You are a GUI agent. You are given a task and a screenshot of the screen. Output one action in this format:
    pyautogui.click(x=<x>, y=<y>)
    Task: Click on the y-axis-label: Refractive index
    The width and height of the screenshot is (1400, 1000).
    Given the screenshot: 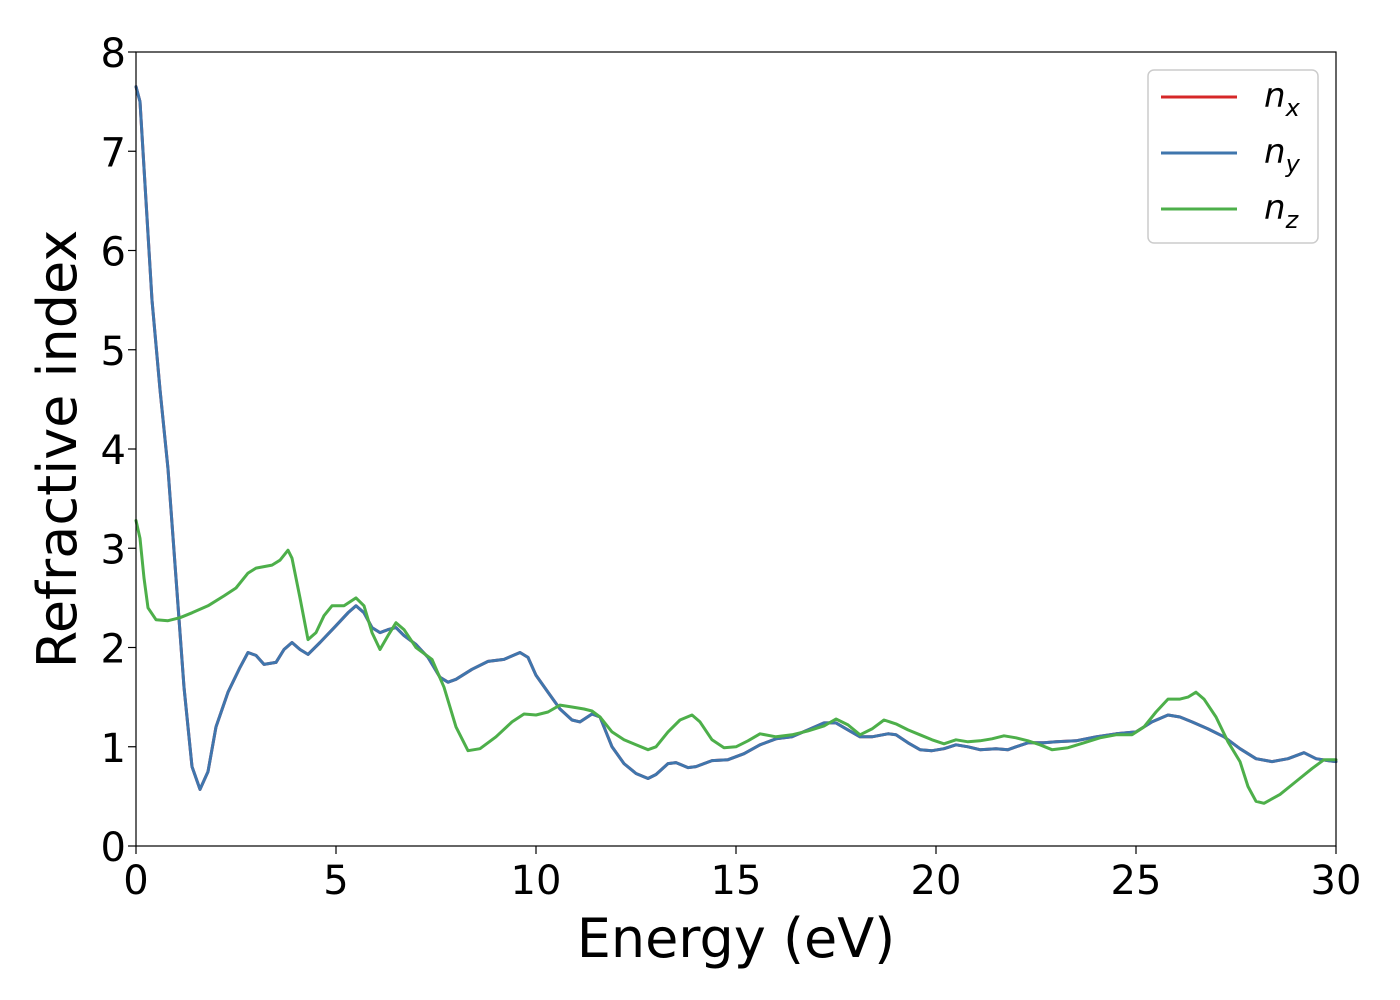 What is the action you would take?
    pyautogui.click(x=57, y=449)
    